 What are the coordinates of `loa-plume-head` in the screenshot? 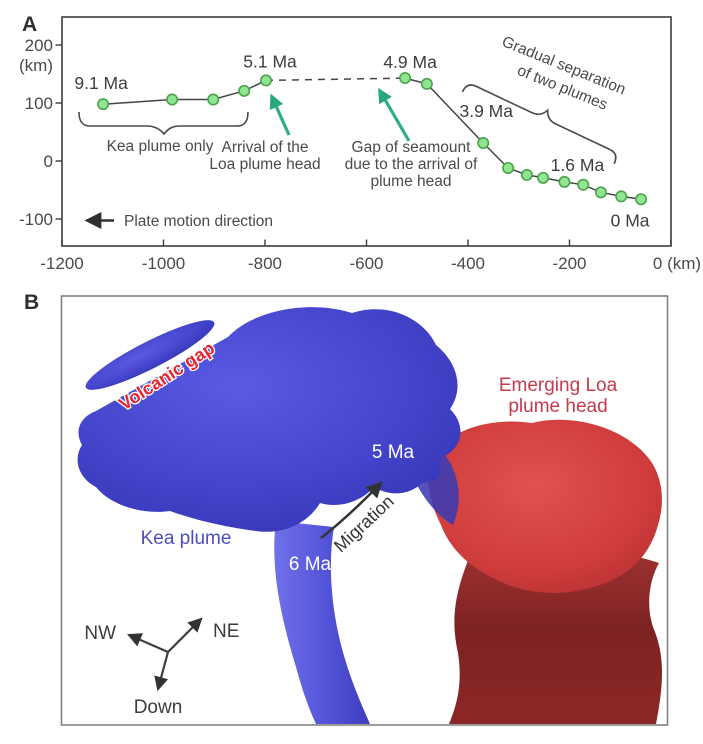 It's located at (545, 506).